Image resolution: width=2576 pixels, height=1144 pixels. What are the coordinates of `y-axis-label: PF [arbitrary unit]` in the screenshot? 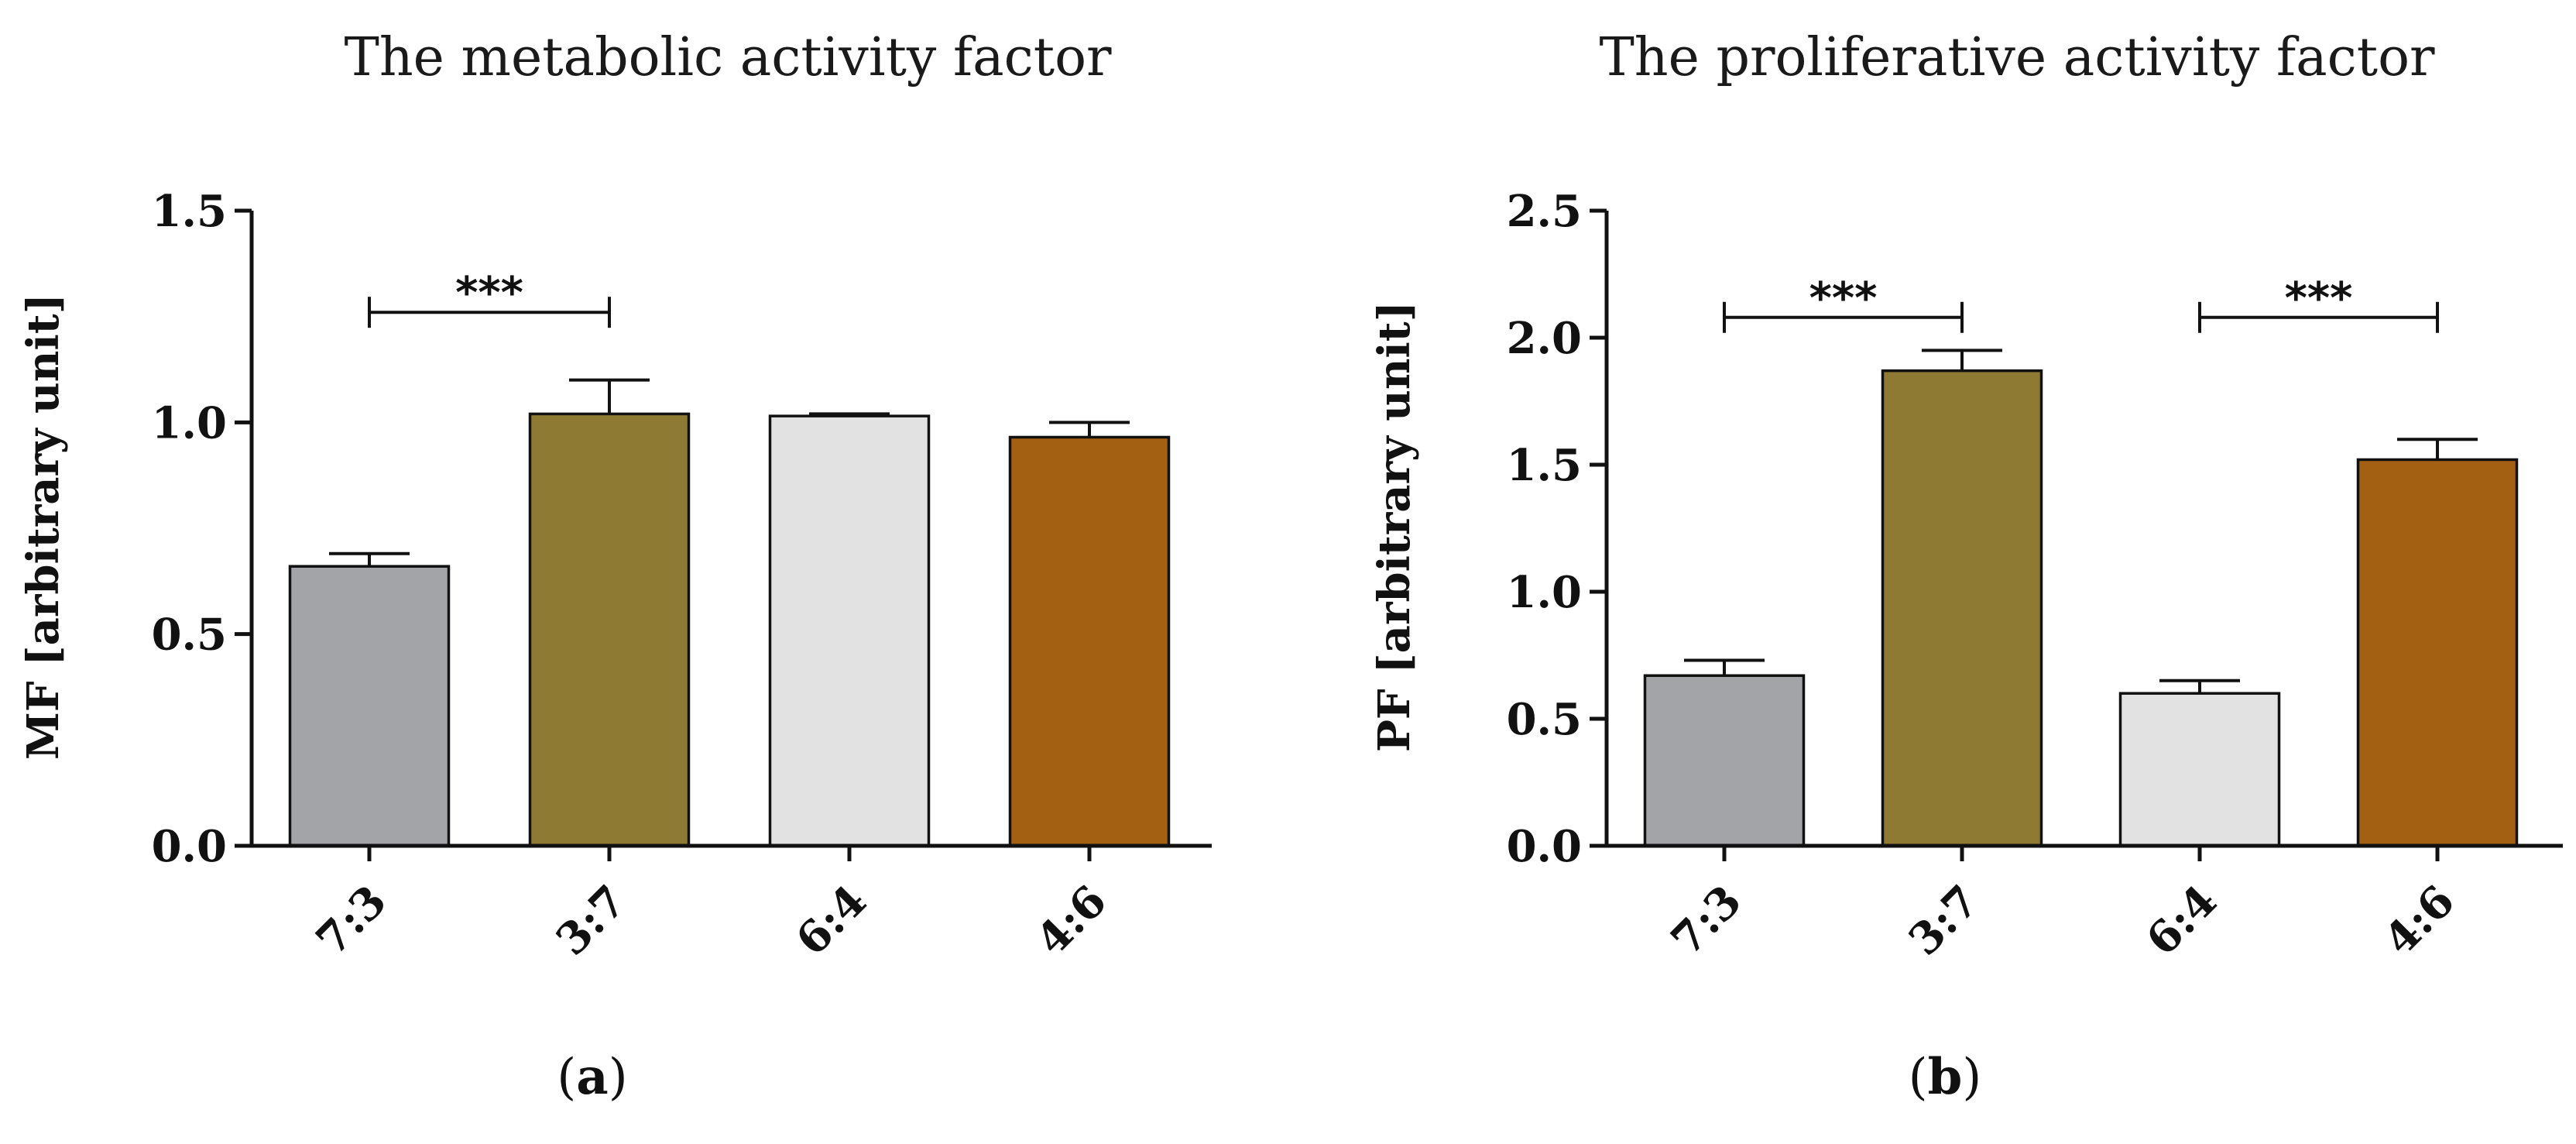 It's located at (1394, 526).